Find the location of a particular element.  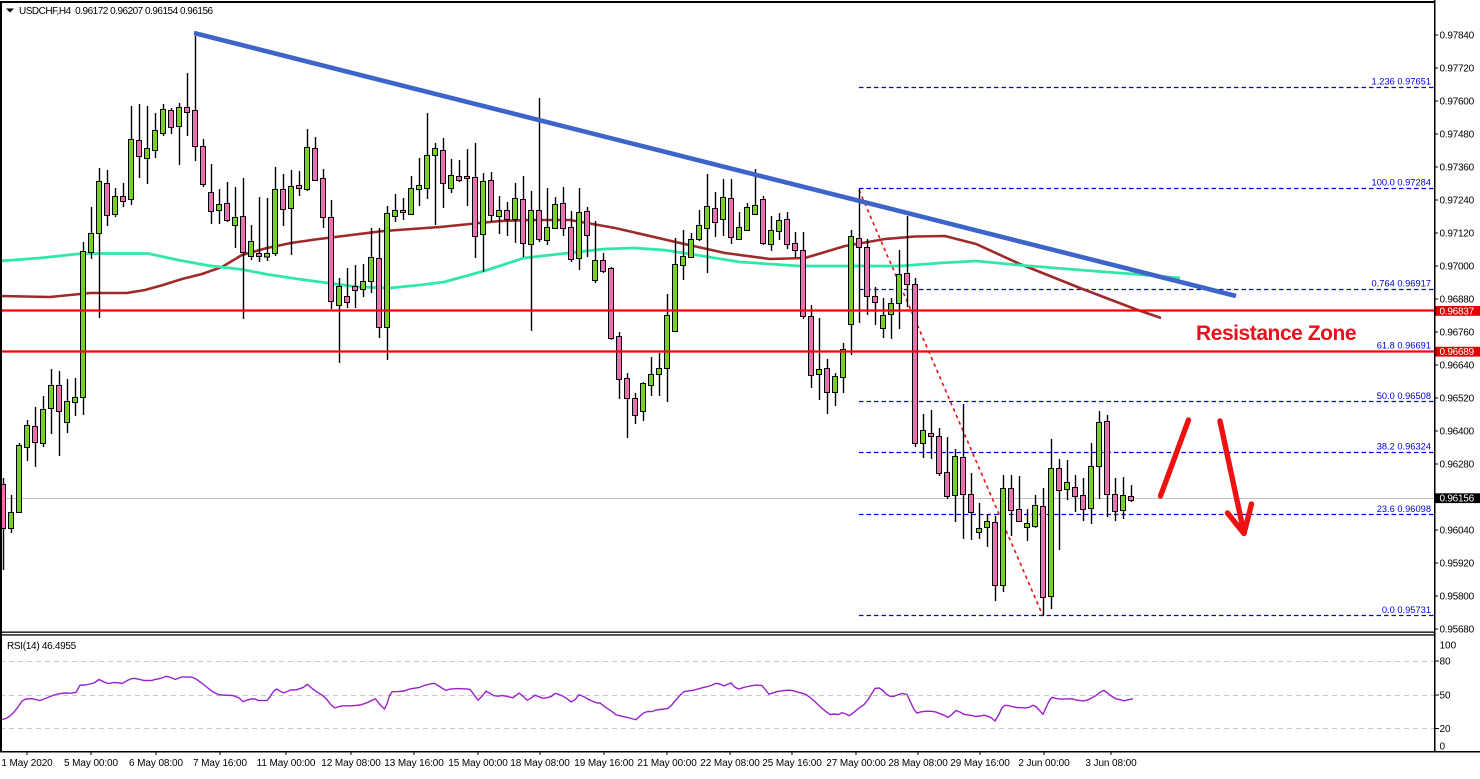

svg-text: 0.97840 is located at coordinates (1457, 36).